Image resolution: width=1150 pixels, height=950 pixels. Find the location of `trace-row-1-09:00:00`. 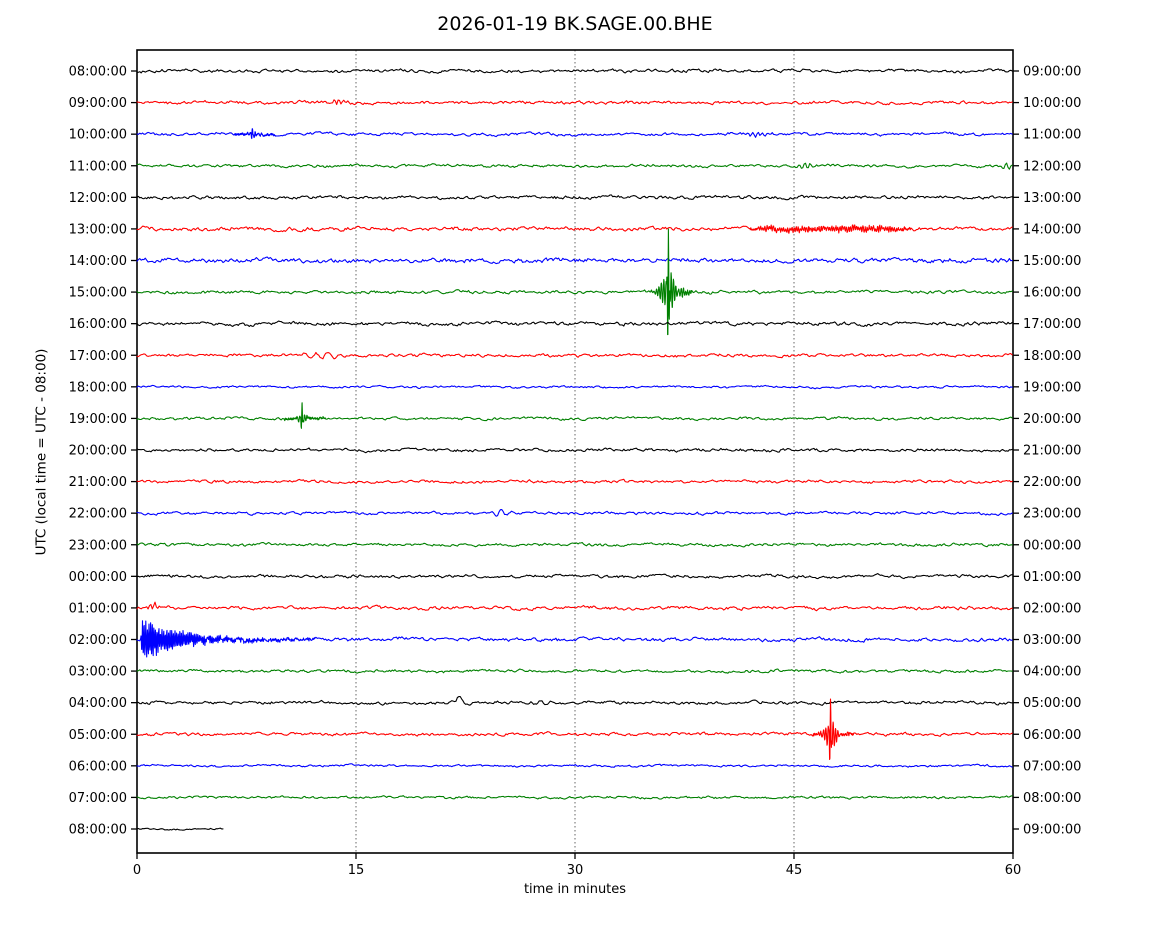

trace-row-1-09:00:00 is located at coordinates (574, 102).